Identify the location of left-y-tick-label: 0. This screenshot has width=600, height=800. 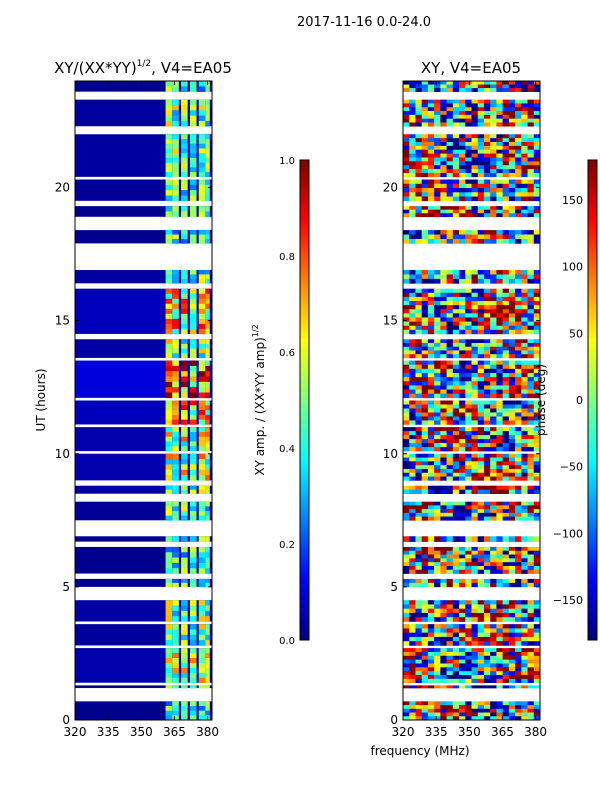
(66, 720).